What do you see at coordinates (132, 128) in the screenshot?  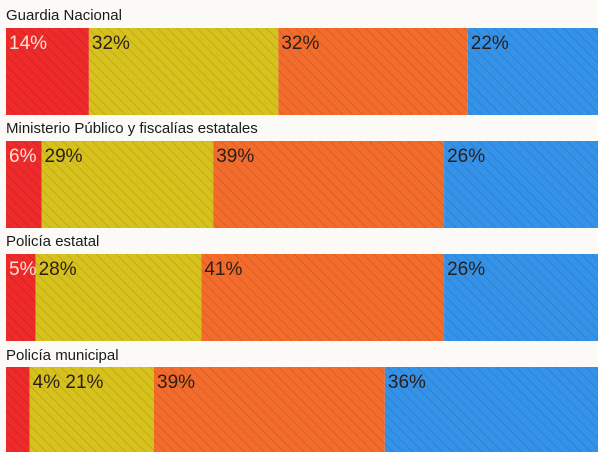 I see `category-label: Ministerio Público y fiscalías estatales` at bounding box center [132, 128].